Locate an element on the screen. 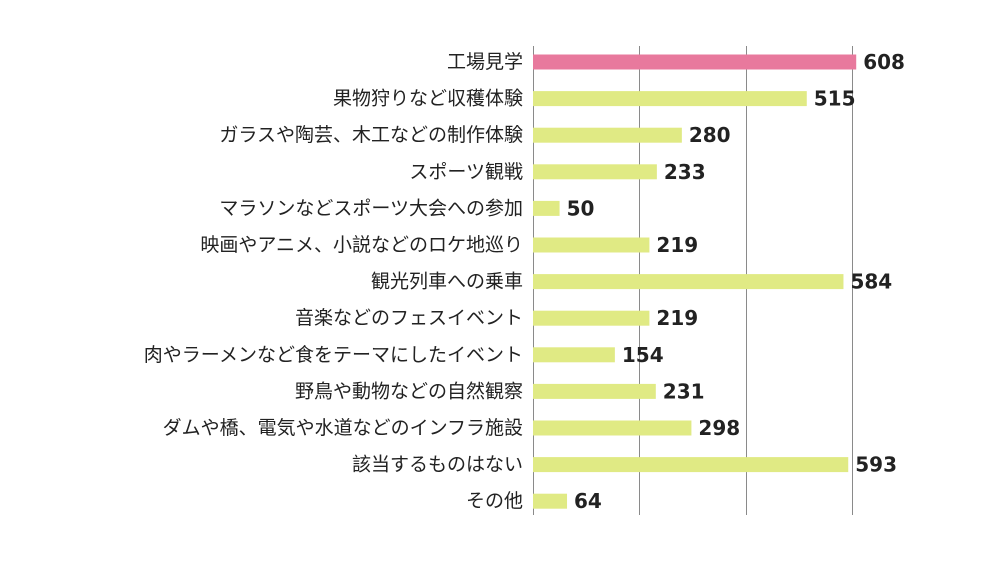 The width and height of the screenshot is (1000, 562). value-label: 584 is located at coordinates (871, 282).